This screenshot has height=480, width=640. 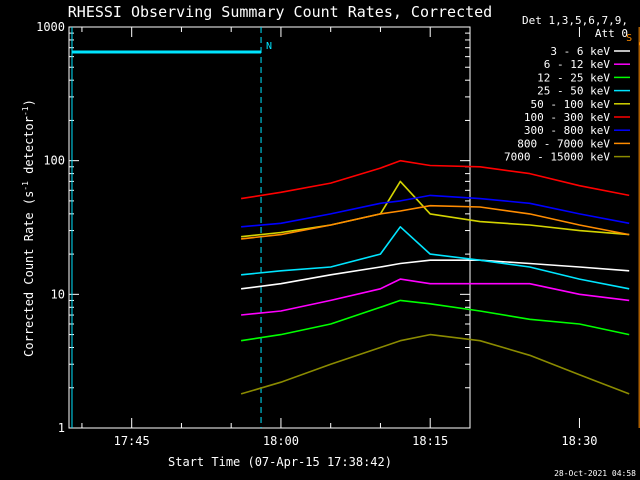 What do you see at coordinates (132, 441) in the screenshot?
I see `x-tick-label: 17:45` at bounding box center [132, 441].